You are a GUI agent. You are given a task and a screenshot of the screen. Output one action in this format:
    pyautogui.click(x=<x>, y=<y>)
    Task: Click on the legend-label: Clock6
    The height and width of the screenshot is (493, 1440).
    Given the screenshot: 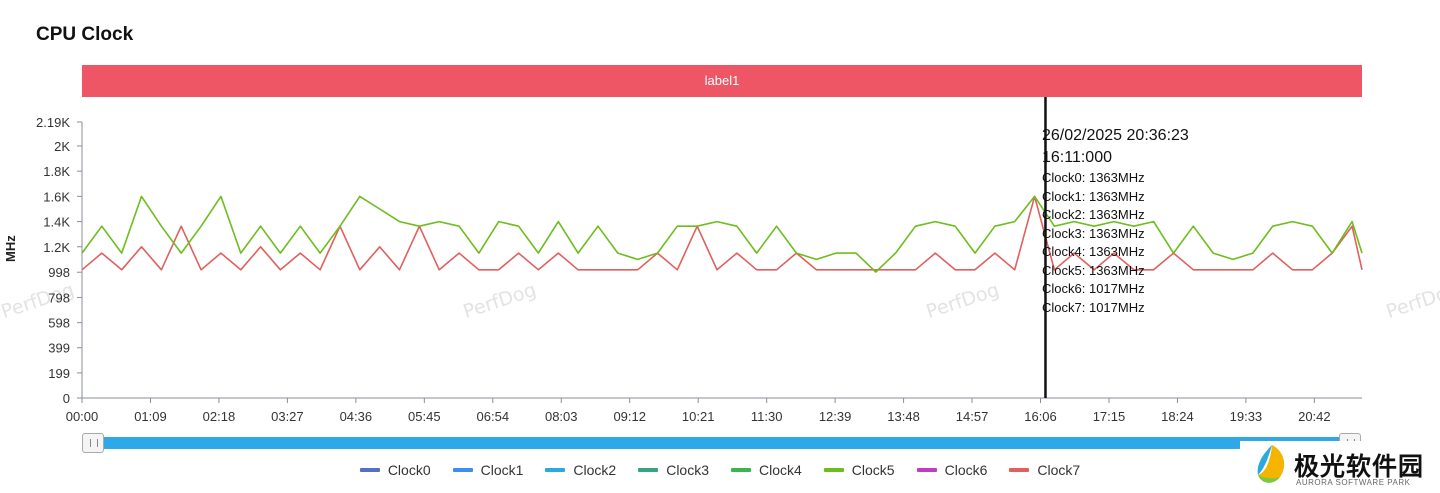 What is the action you would take?
    pyautogui.click(x=966, y=470)
    